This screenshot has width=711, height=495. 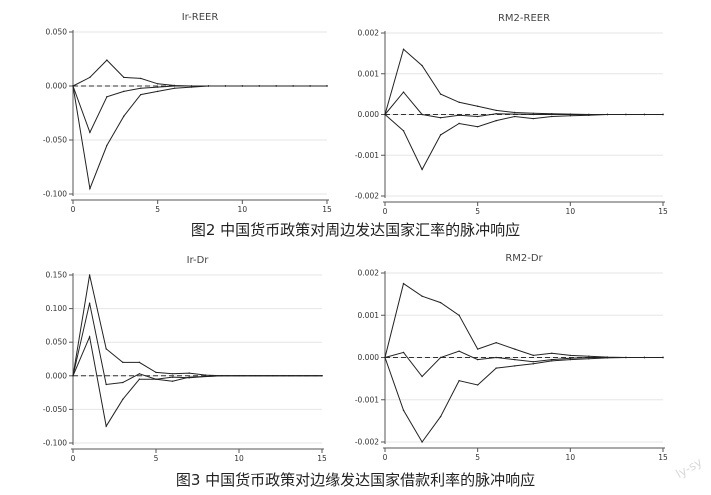 I want to click on y-tick-label: 0.001, so click(x=369, y=73).